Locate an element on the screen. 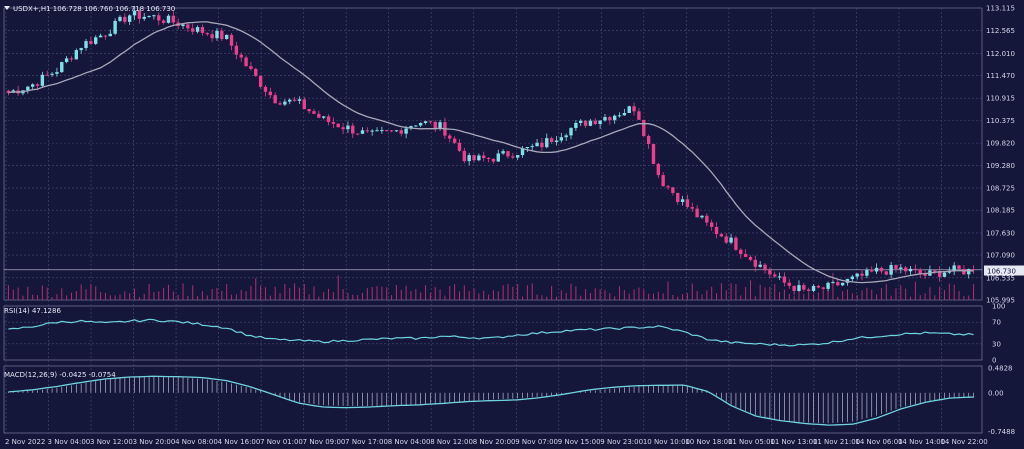 The width and height of the screenshot is (1024, 449). price-tick-label: 112.565 is located at coordinates (1000, 31).